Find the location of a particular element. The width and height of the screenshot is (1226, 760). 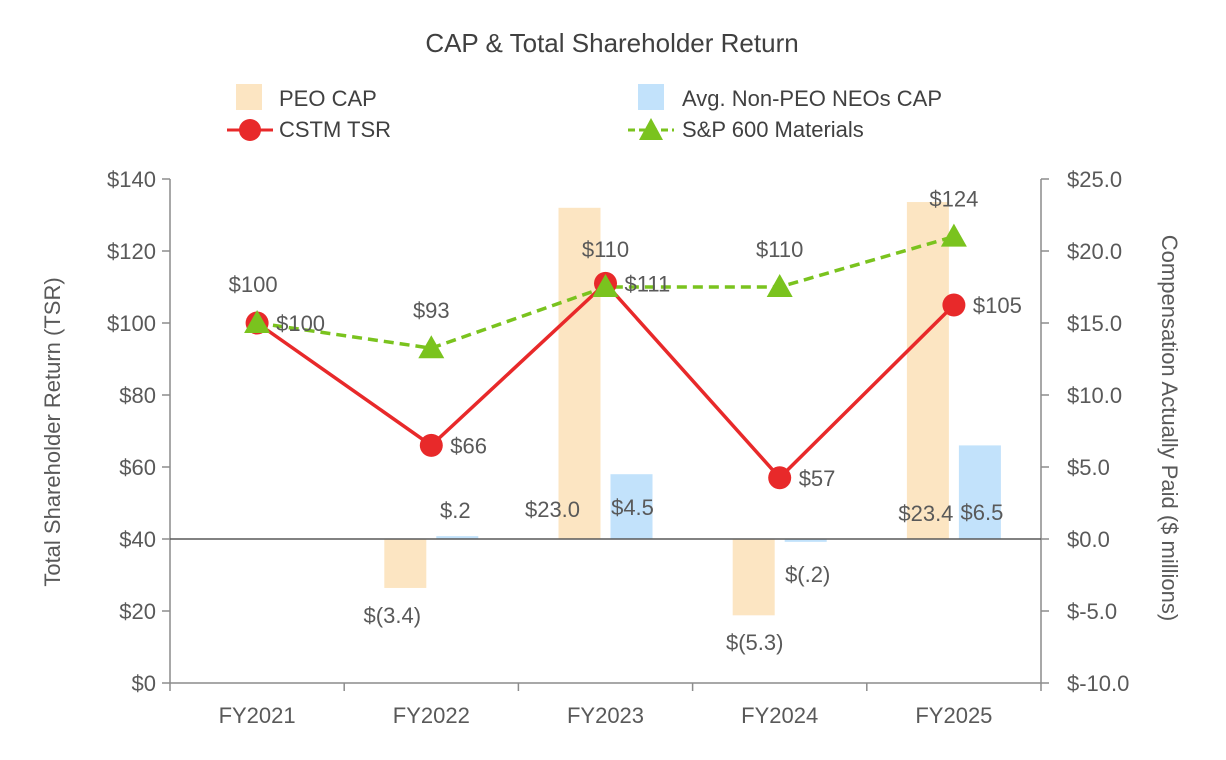

bar-data-label: $4.5 is located at coordinates (632, 507).